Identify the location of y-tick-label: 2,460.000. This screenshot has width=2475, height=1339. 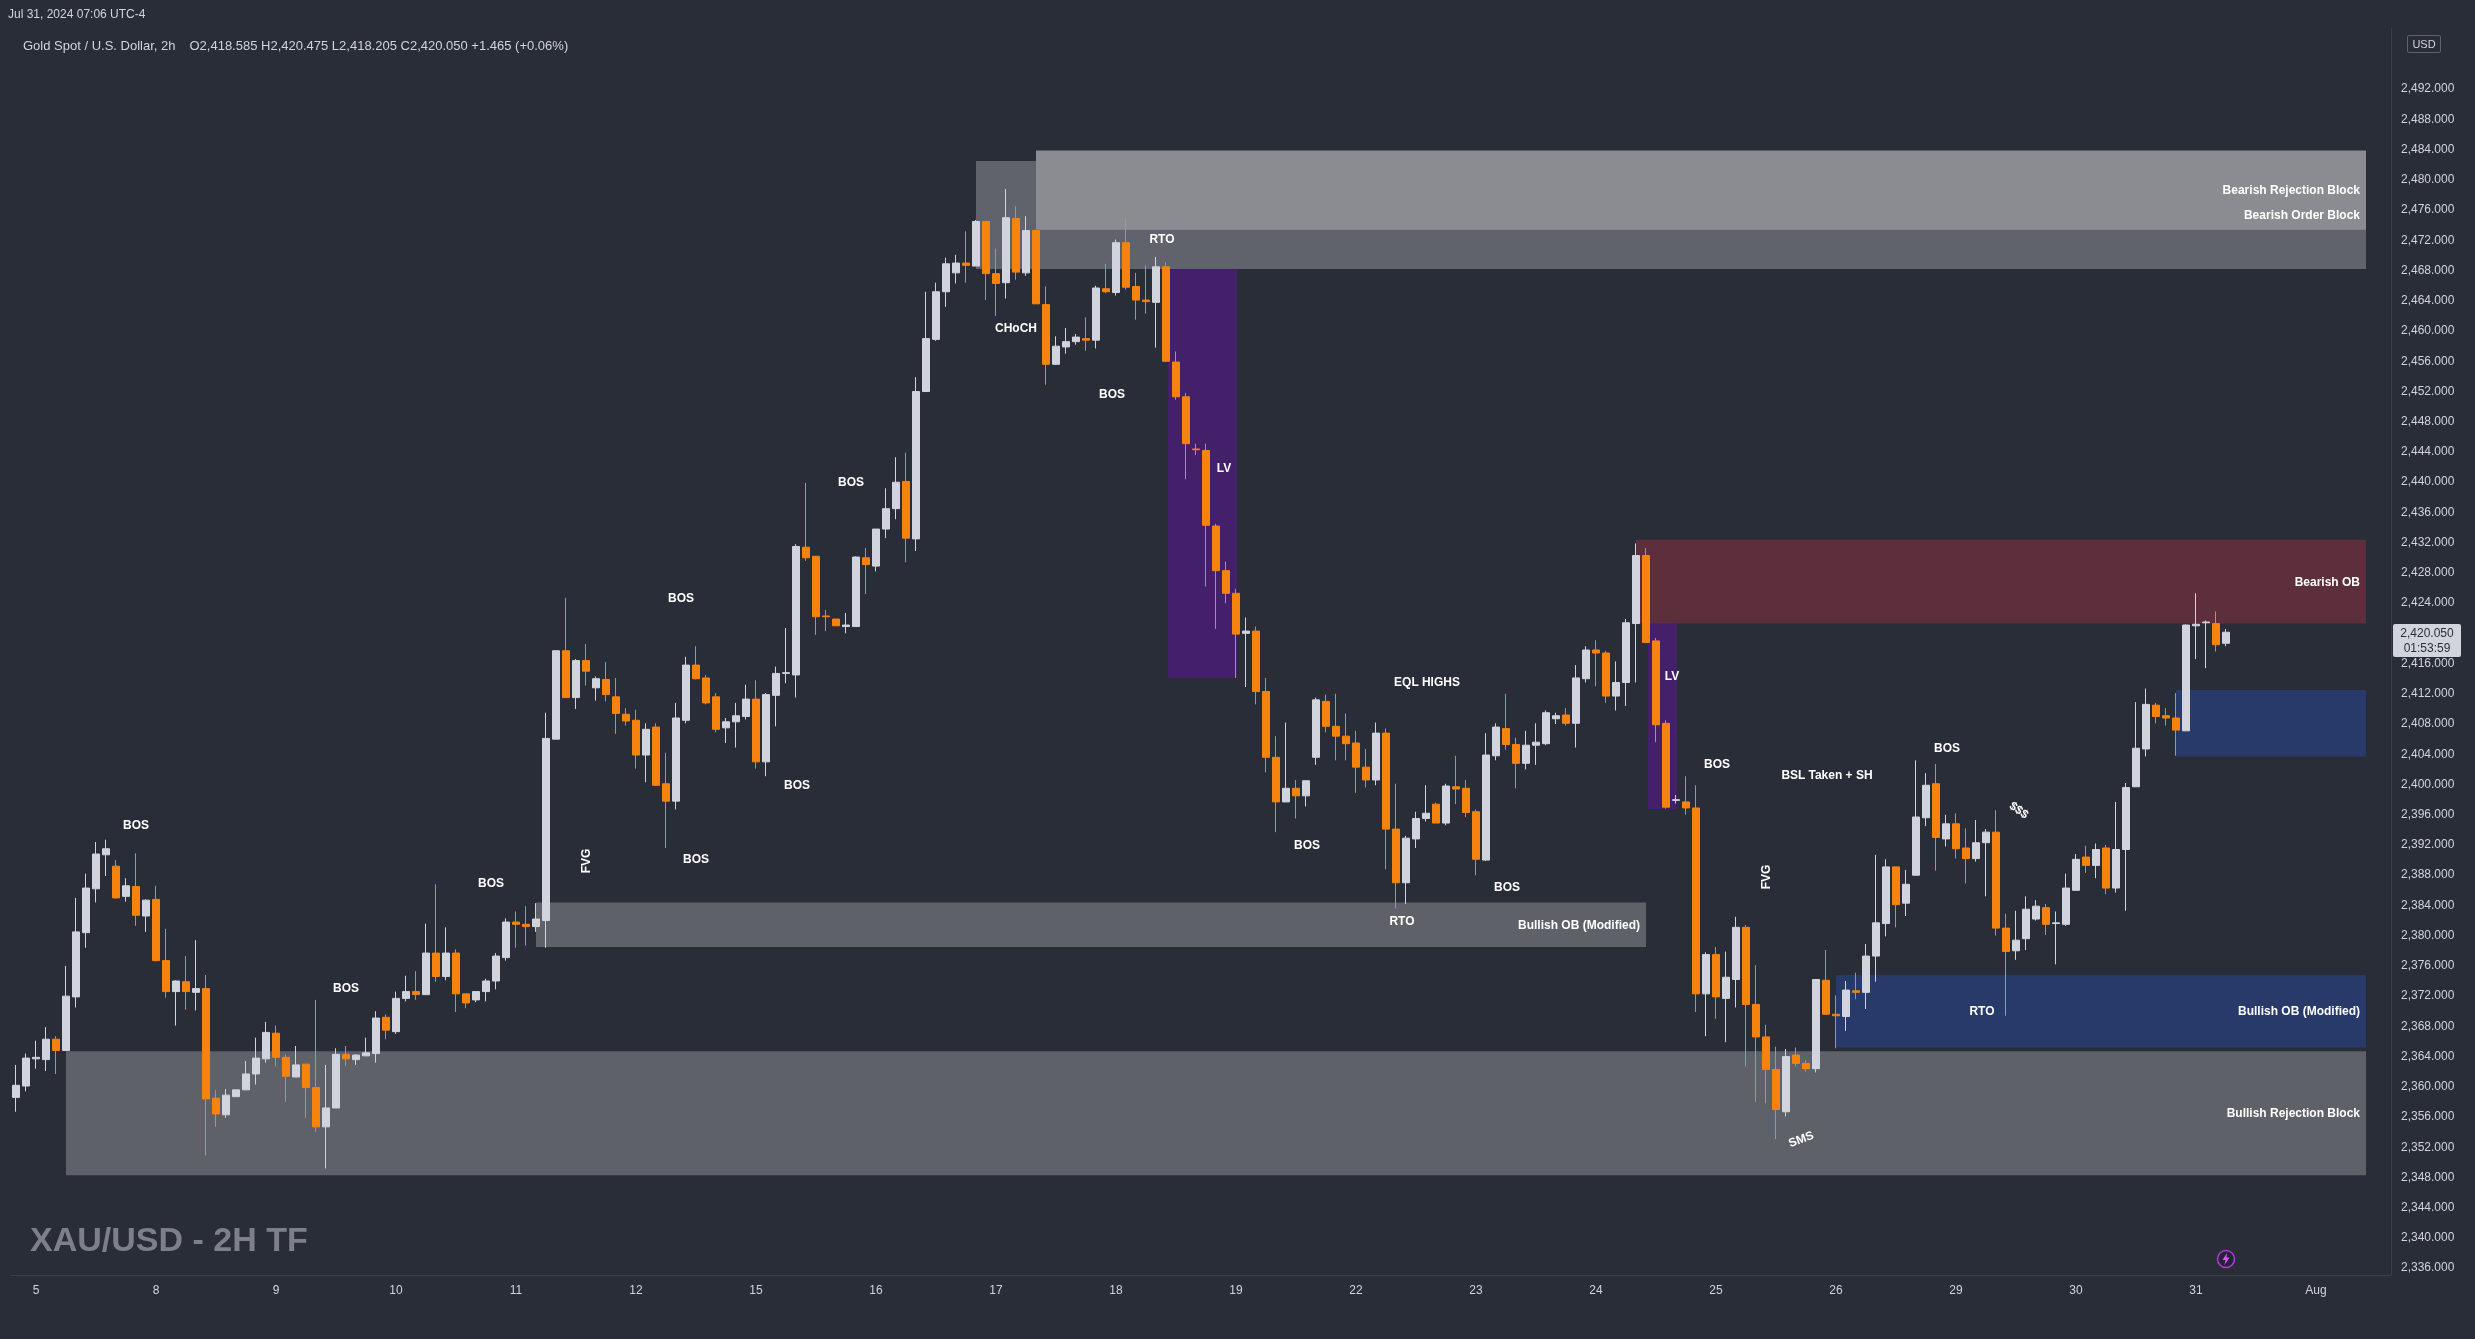
(2428, 330).